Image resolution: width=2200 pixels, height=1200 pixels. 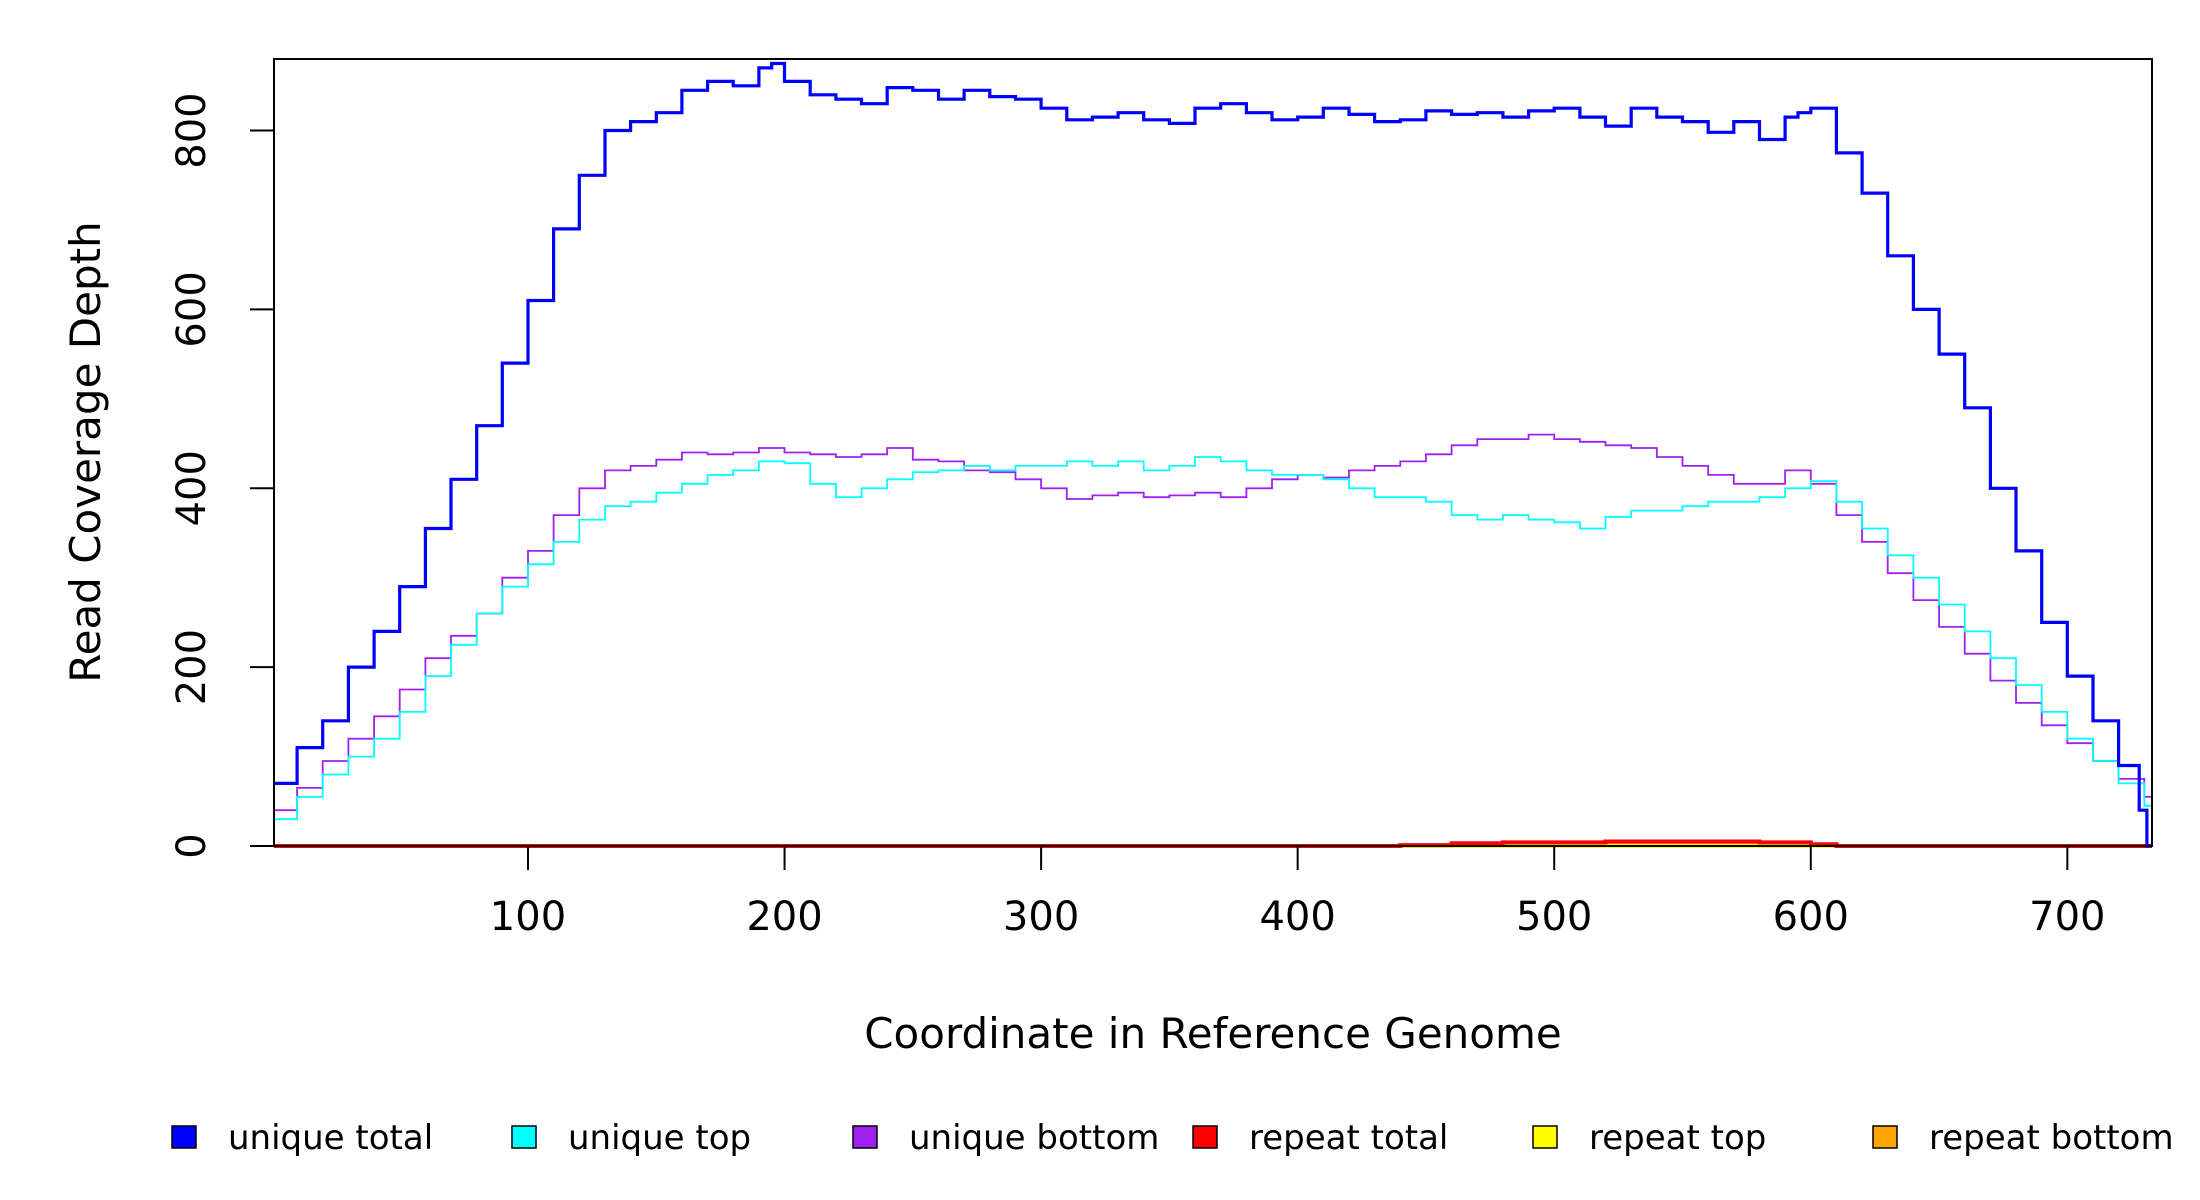 I want to click on legend-swatch-repeat-bottom, so click(x=1885, y=1137).